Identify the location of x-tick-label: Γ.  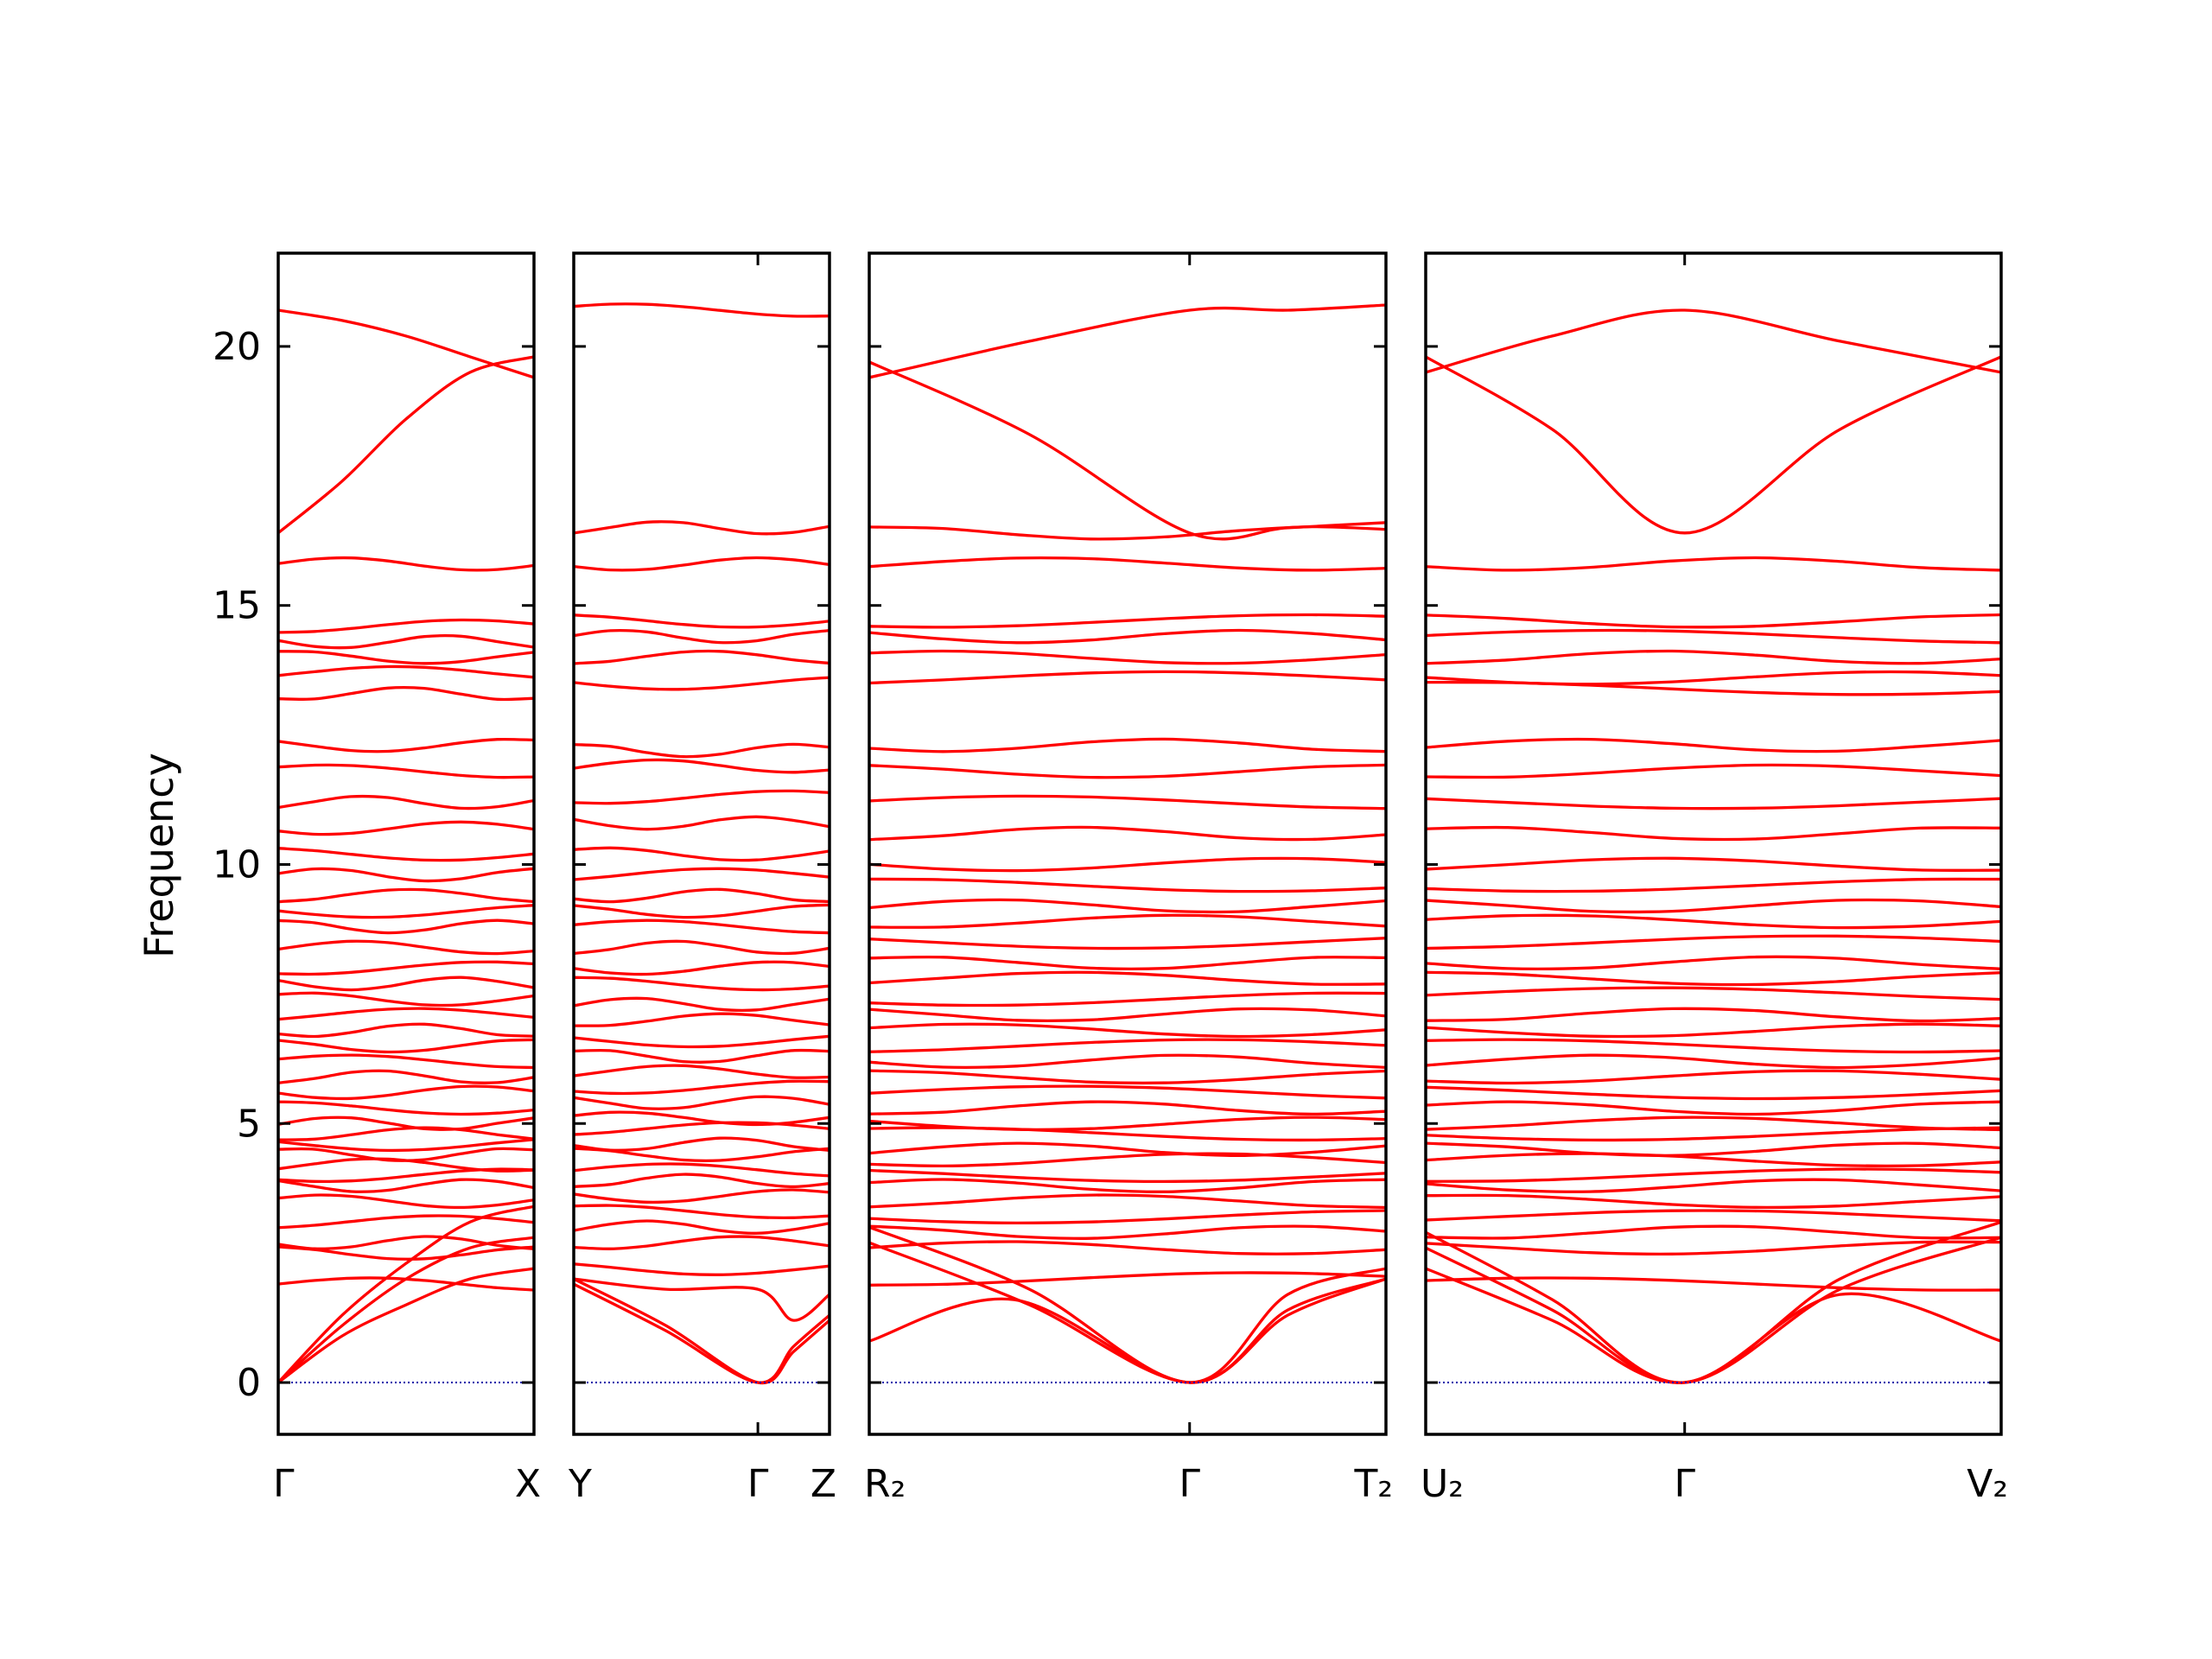
(1684, 1484).